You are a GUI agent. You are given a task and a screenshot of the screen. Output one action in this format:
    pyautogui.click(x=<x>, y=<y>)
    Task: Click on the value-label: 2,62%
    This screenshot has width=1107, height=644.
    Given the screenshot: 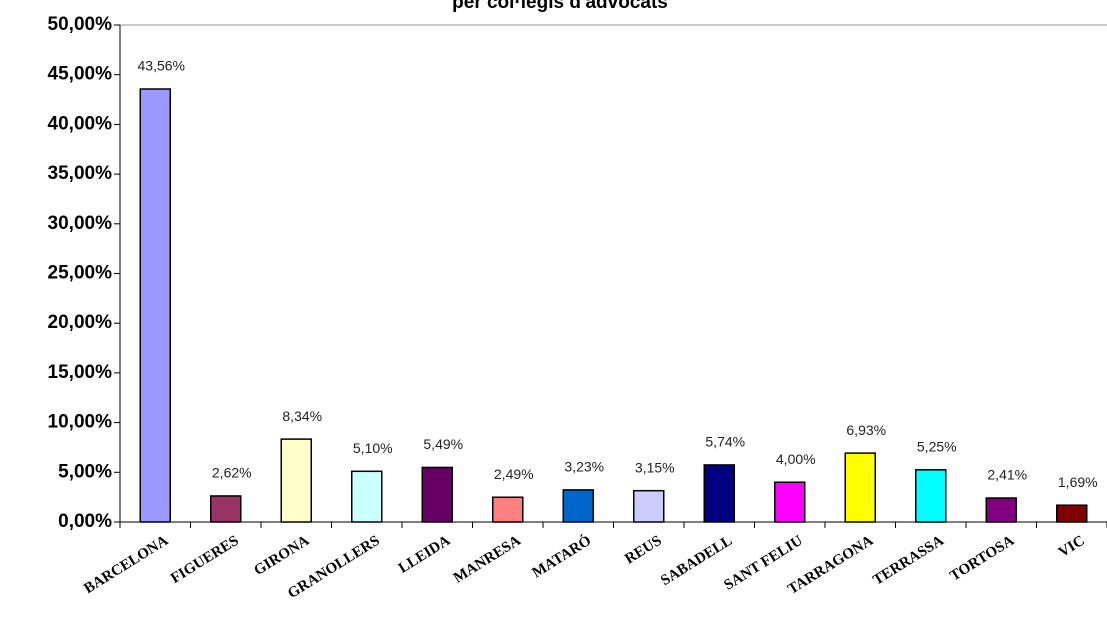 What is the action you would take?
    pyautogui.click(x=232, y=473)
    